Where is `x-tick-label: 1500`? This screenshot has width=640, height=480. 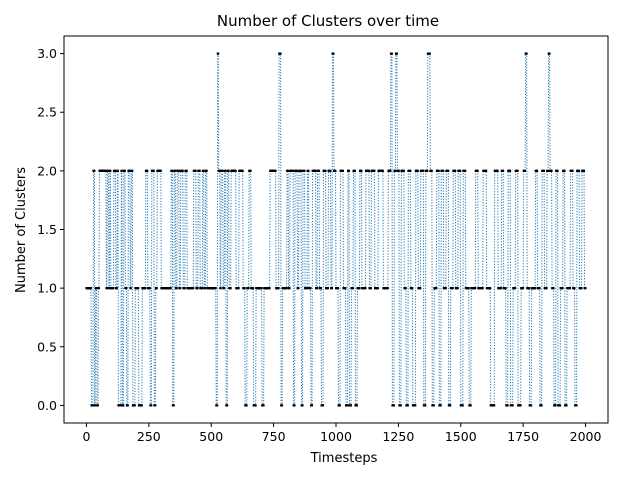
x-tick-label: 1500 is located at coordinates (461, 436).